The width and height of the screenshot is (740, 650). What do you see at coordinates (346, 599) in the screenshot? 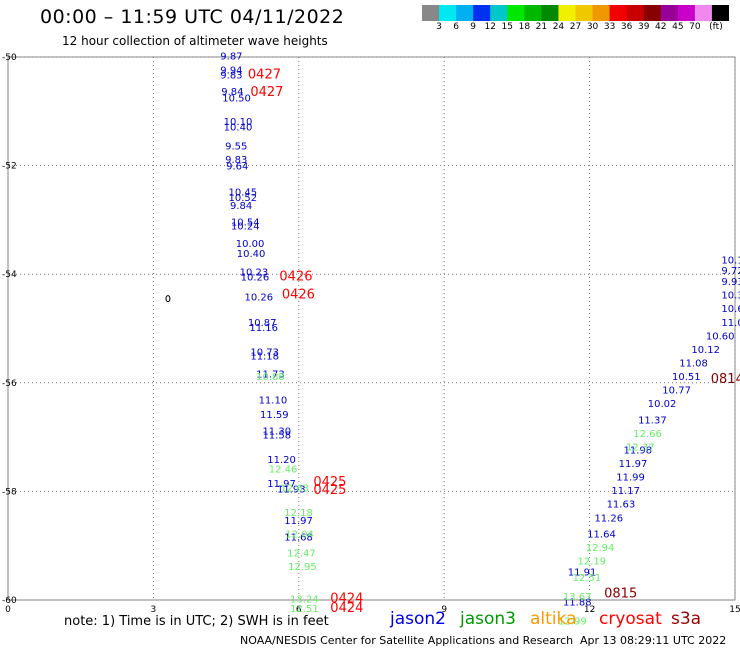
I see `pass-time-label: 0424` at bounding box center [346, 599].